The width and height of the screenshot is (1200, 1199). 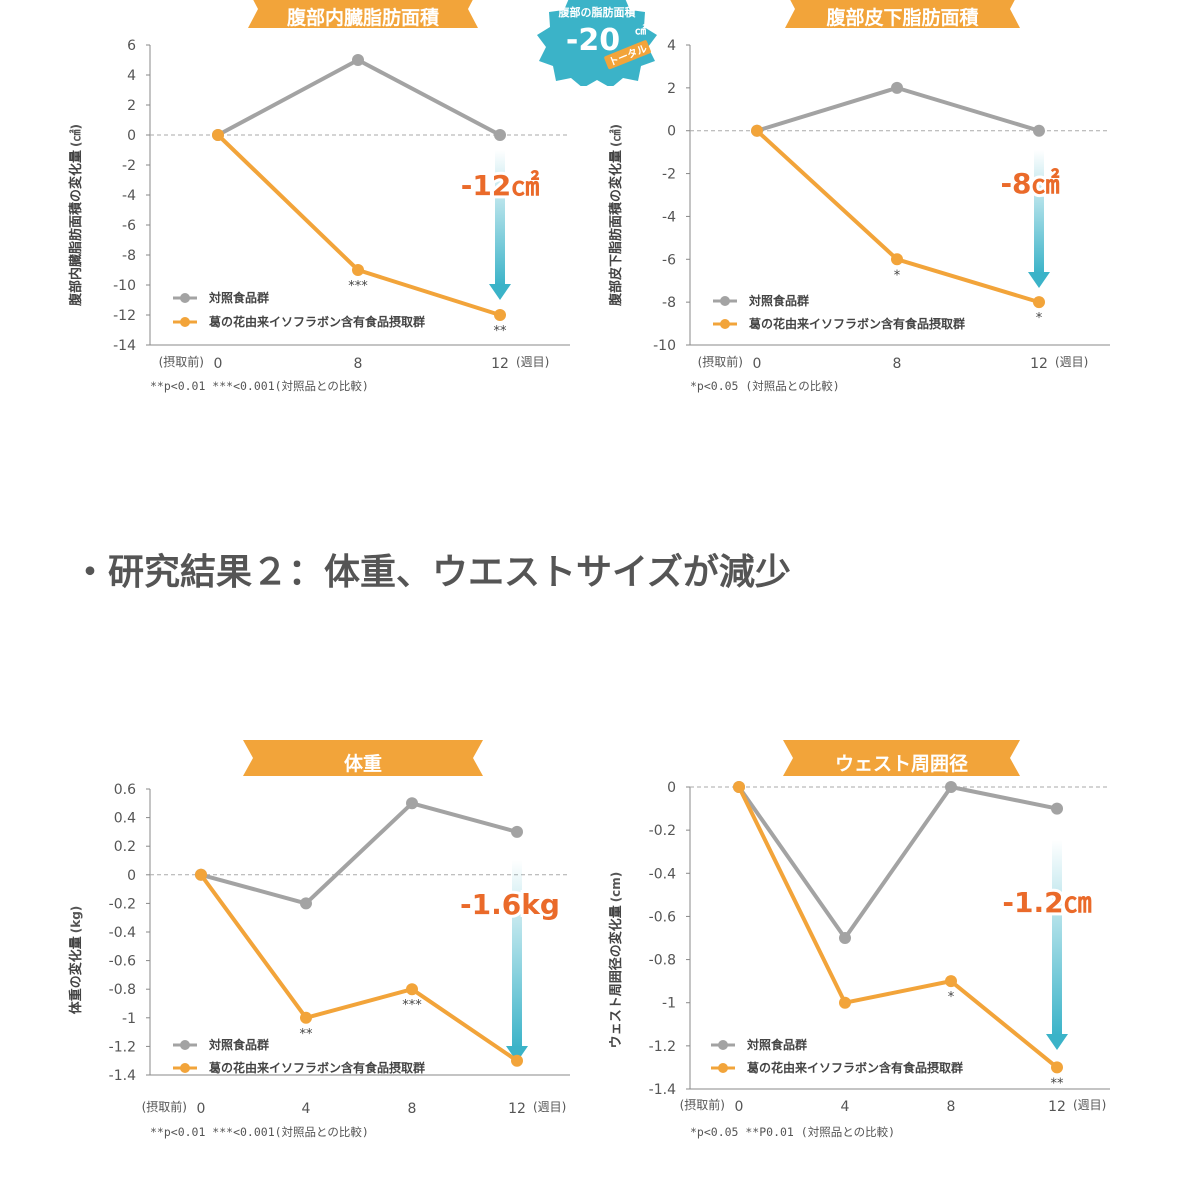 I want to click on y-axis-label-text: 腹部皮下脂肪面積の変化量, so click(x=616, y=228).